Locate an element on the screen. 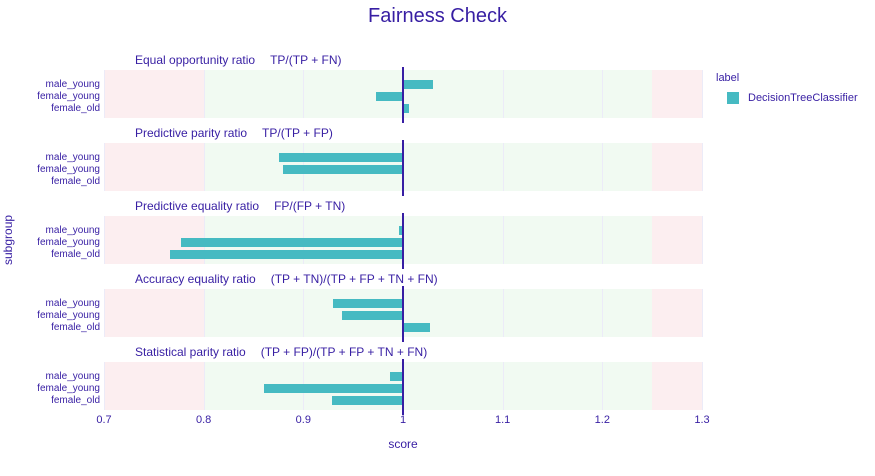  chart-title: Fairness Check is located at coordinates (437, 16).